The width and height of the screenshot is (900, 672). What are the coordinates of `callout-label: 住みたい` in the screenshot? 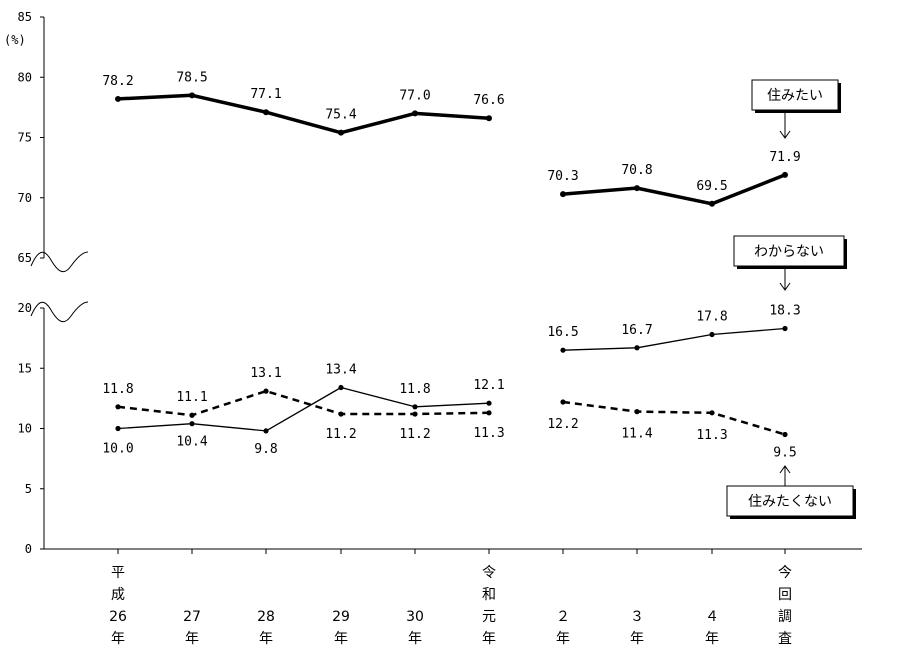 It's located at (795, 96).